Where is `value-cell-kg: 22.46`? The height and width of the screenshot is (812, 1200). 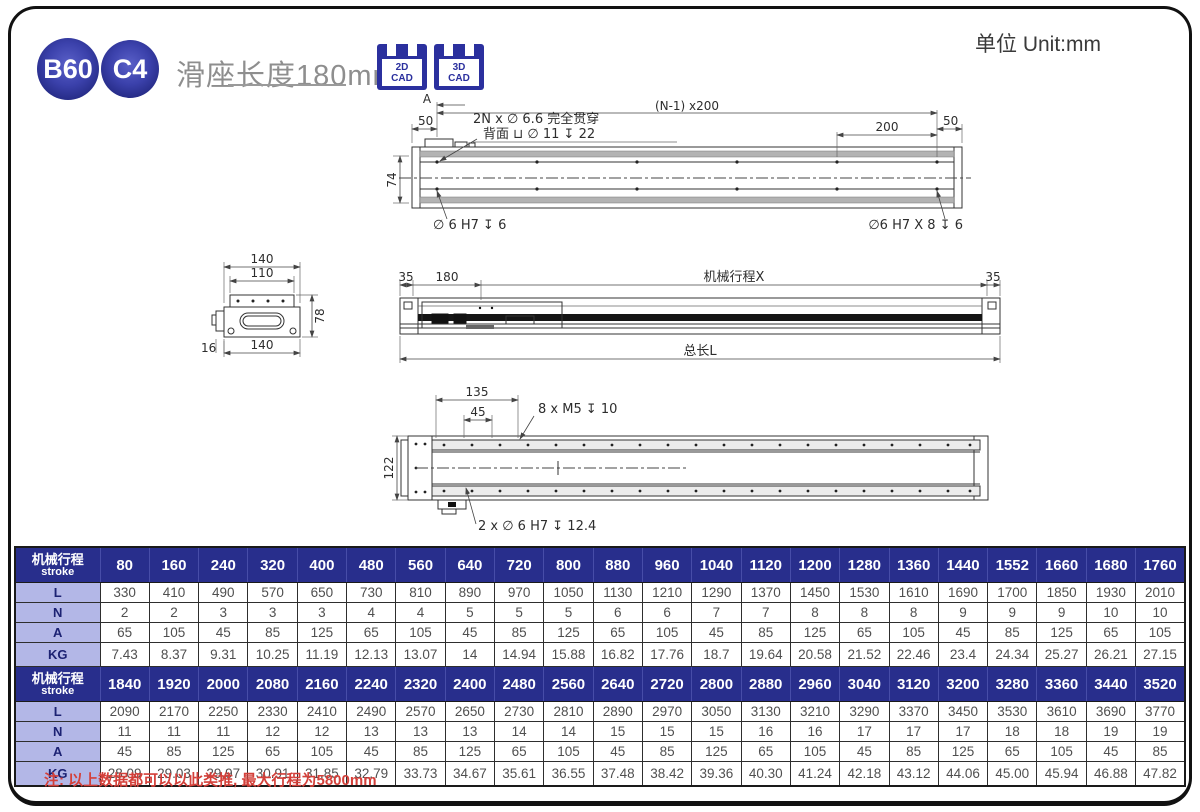
value-cell-kg: 22.46 is located at coordinates (913, 654).